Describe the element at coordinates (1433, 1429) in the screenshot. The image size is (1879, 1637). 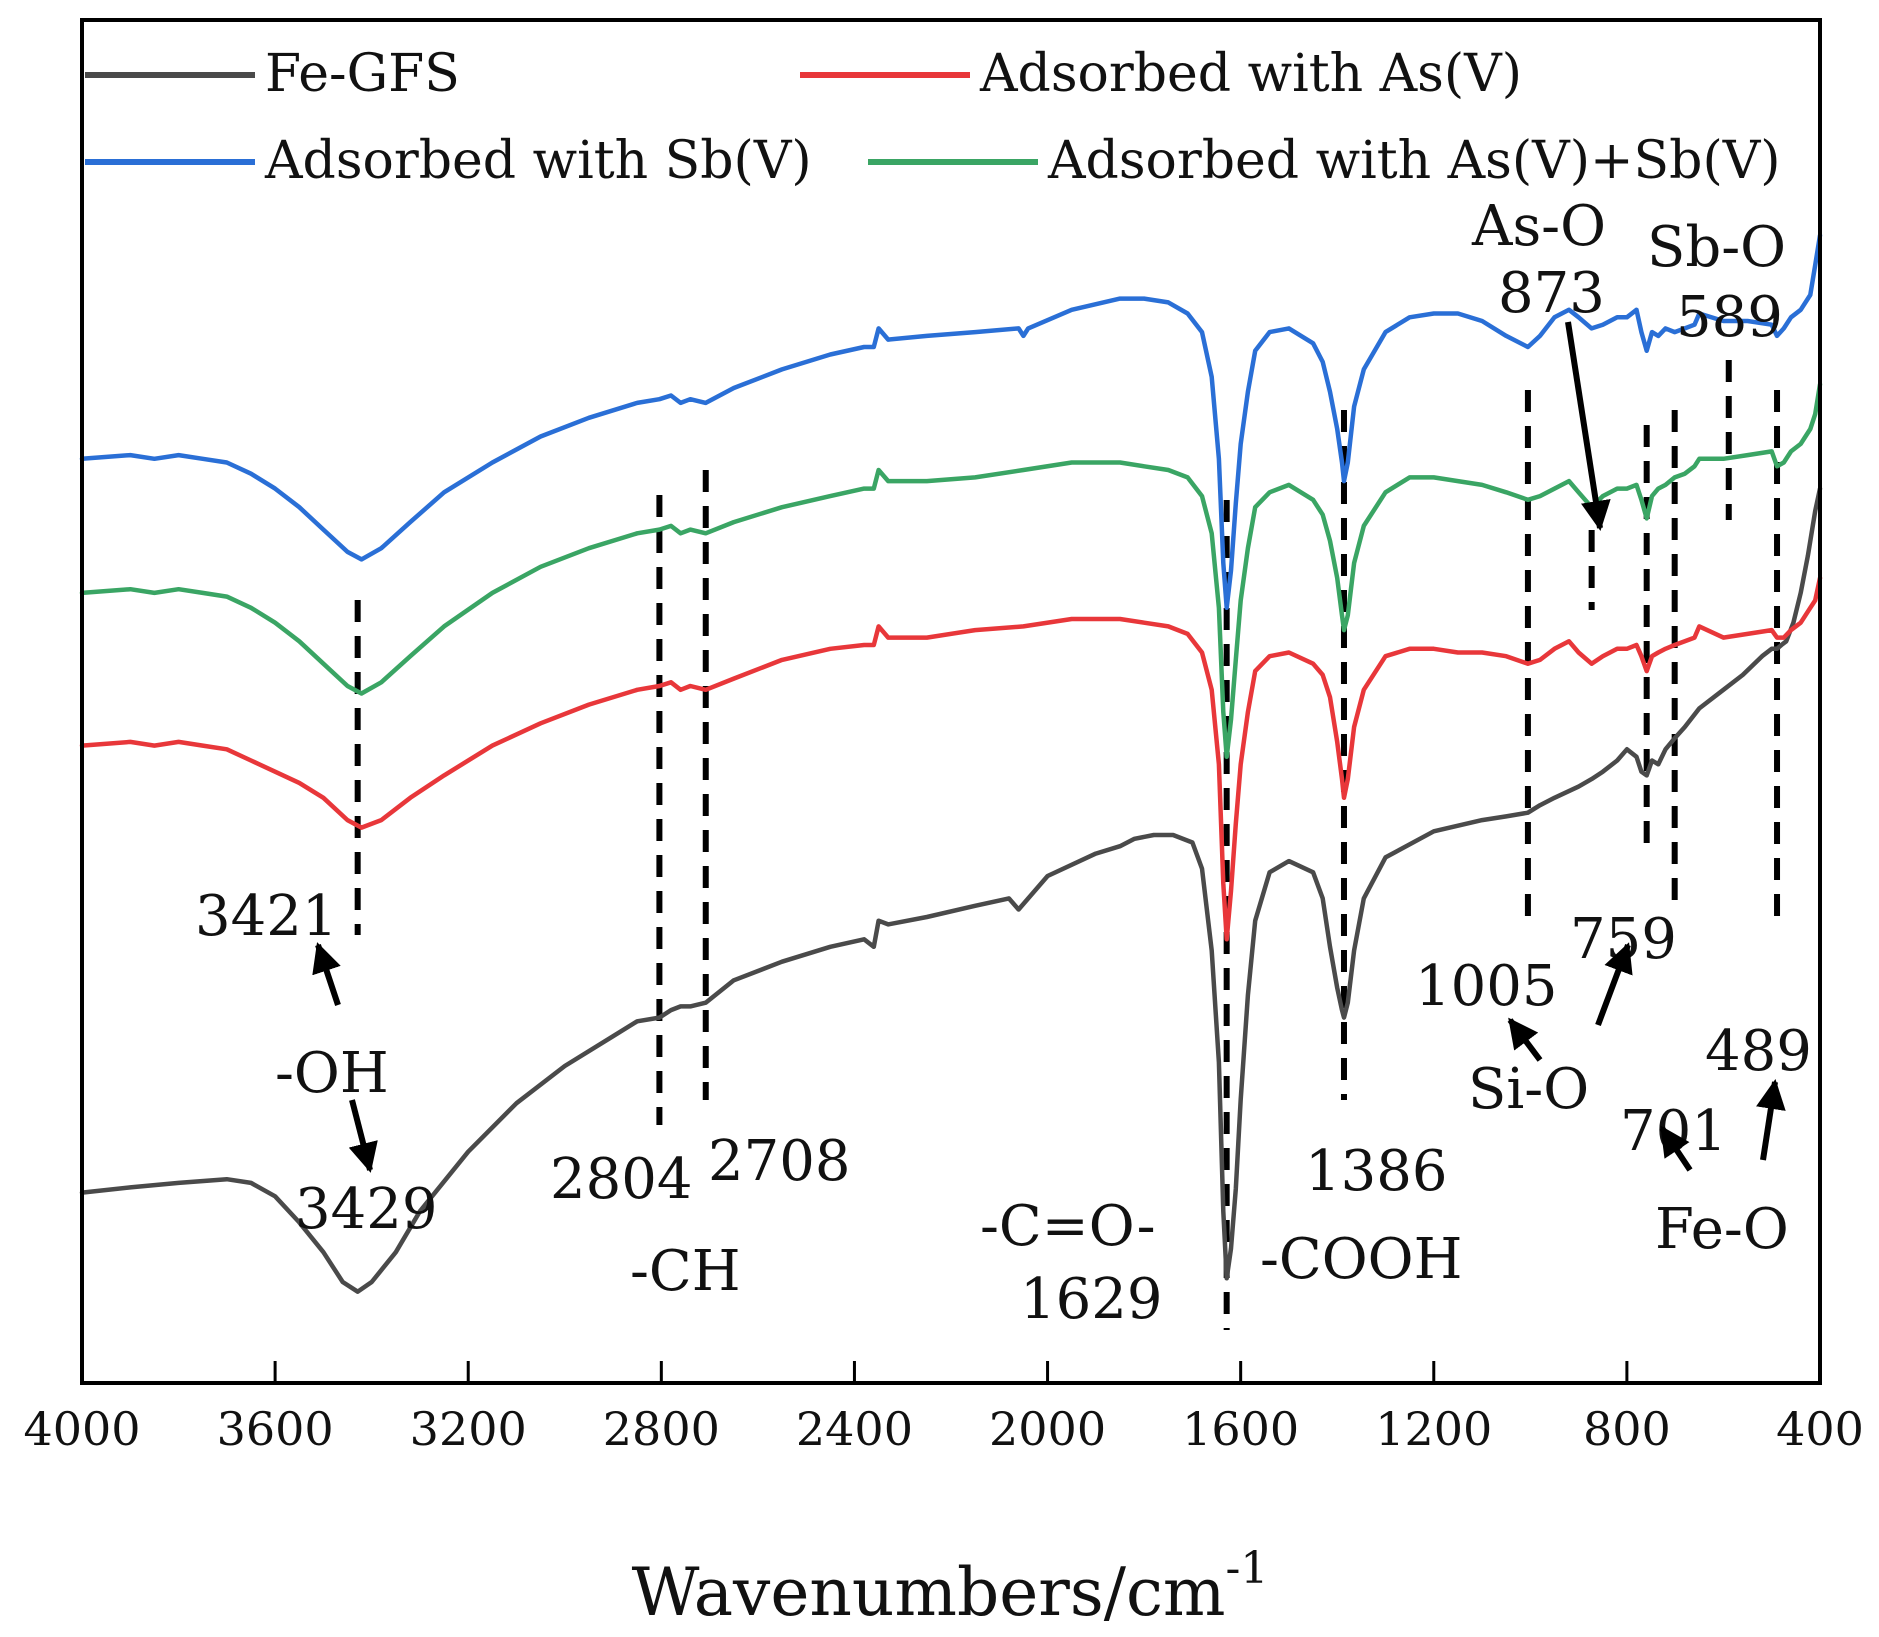
I see `x-tick-label: 1200` at that location.